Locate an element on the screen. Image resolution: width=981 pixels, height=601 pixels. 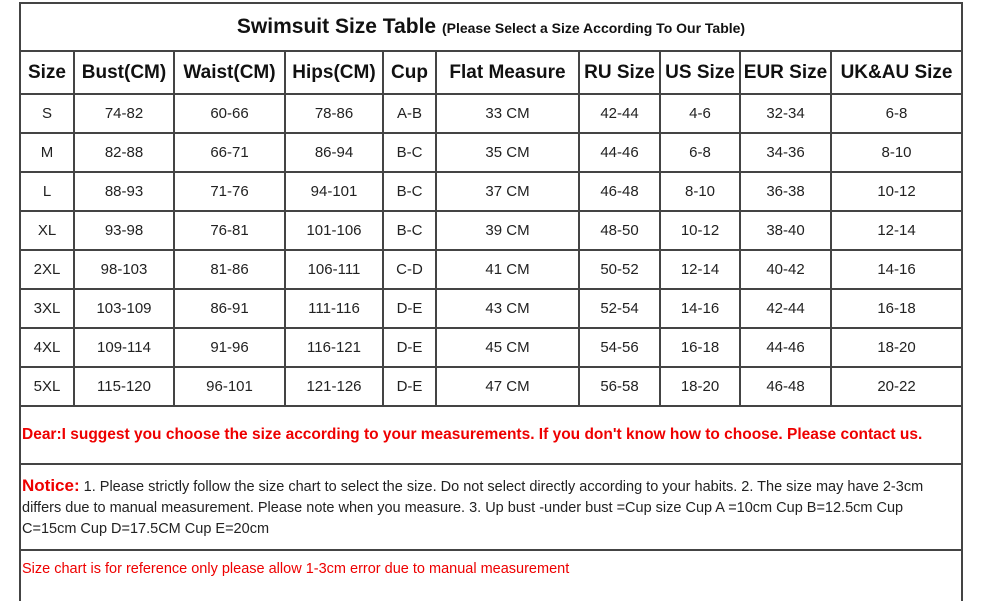
table-cell: 94-101 is located at coordinates (334, 191).